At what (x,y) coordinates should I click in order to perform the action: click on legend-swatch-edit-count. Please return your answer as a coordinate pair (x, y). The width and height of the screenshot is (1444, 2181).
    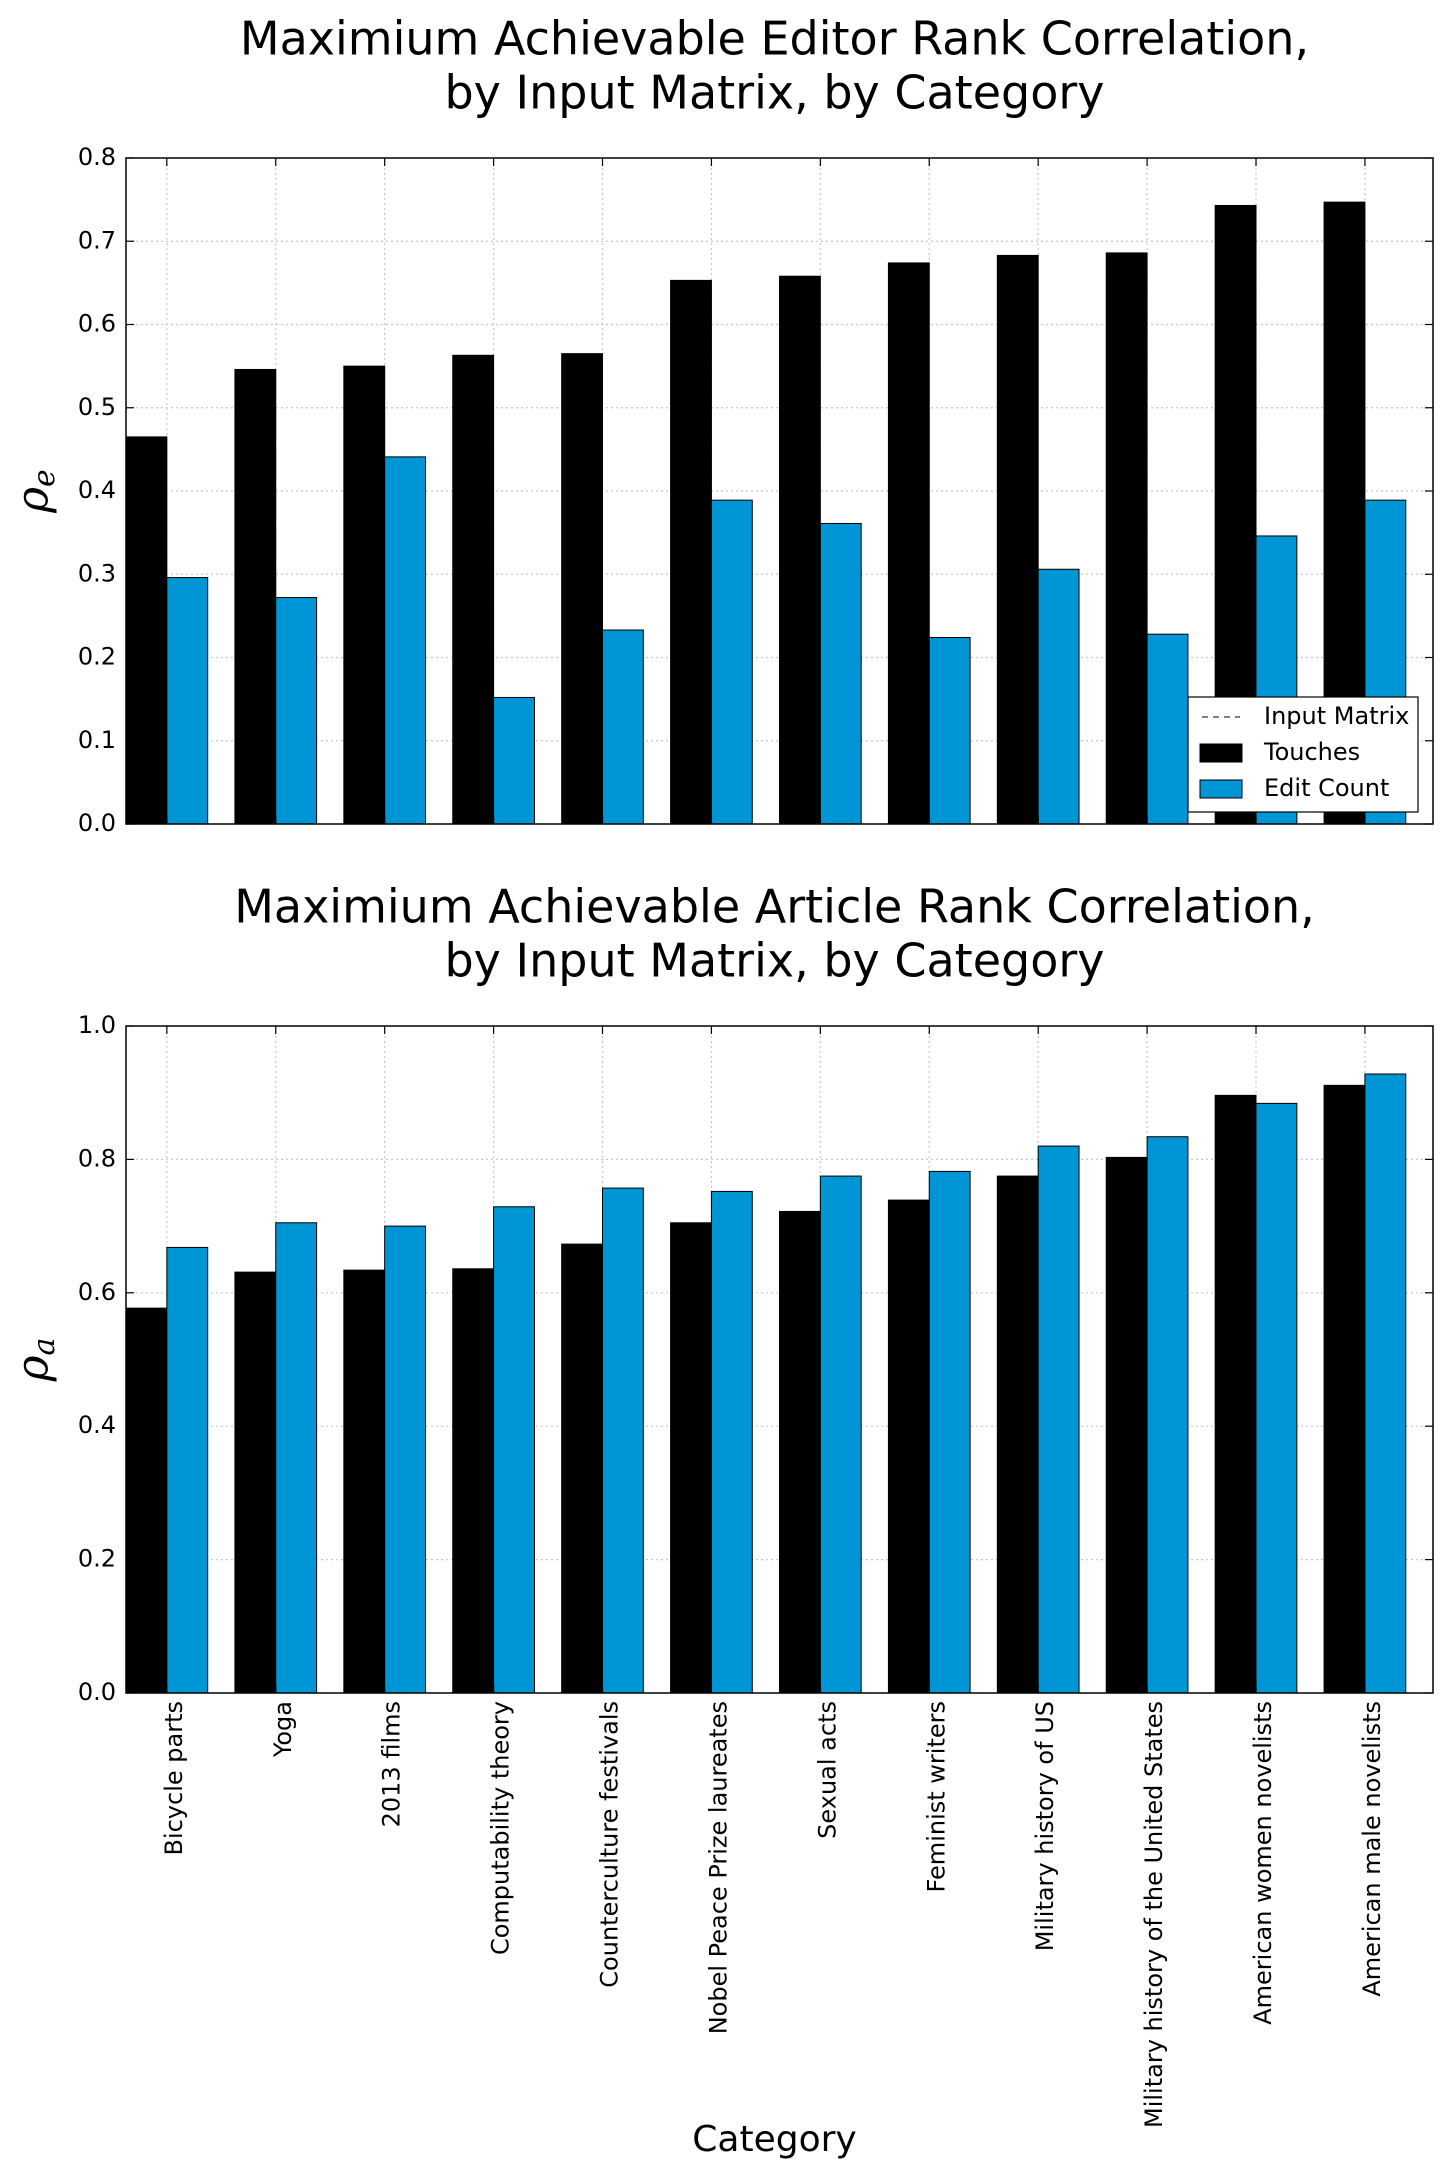
    Looking at the image, I should click on (1221, 789).